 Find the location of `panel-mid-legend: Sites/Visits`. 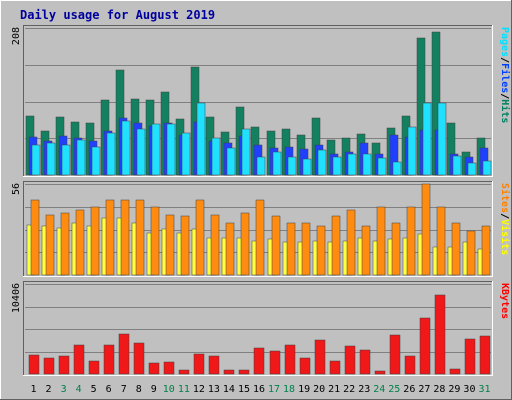

panel-mid-legend: Sites/Visits is located at coordinates (505, 219).